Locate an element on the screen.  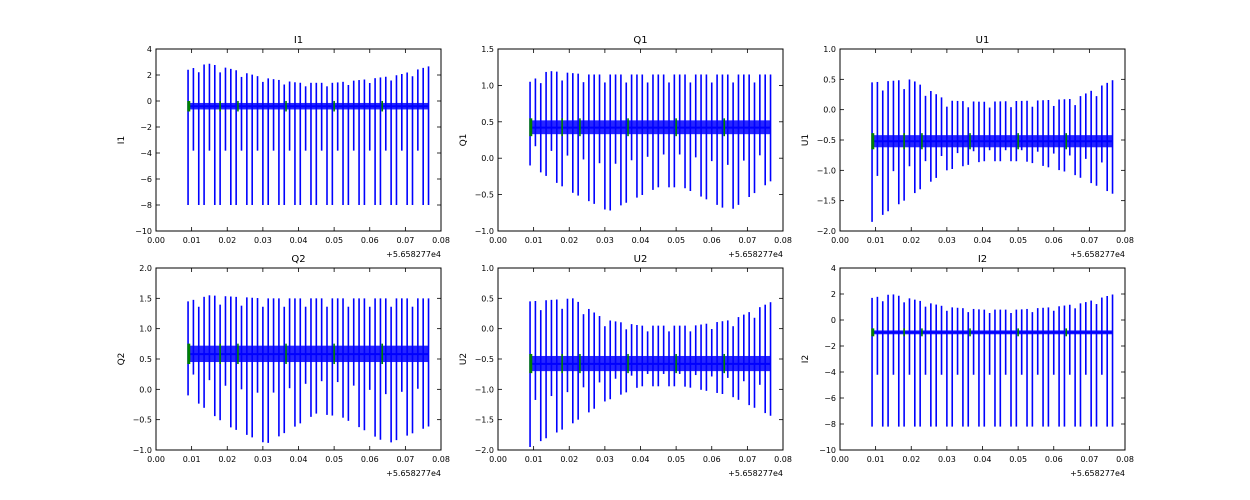
subplot-title: I1 is located at coordinates (298, 40).